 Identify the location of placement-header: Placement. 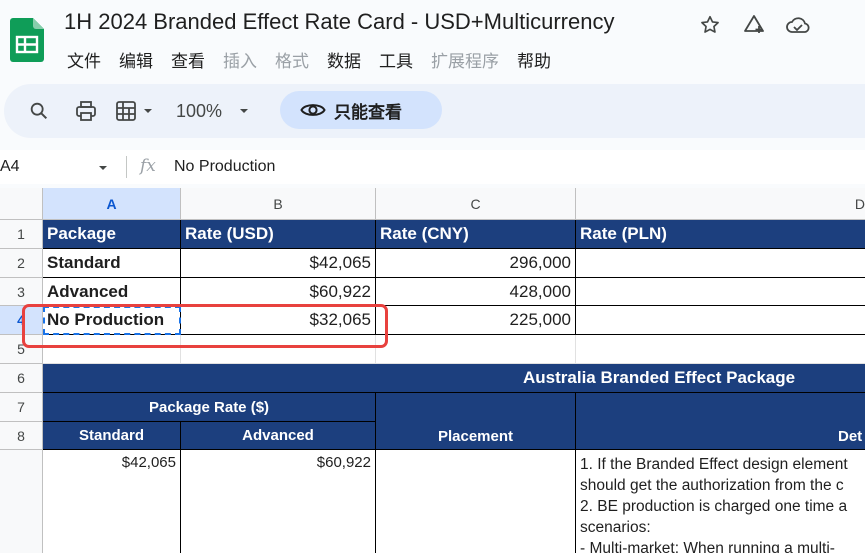
(476, 421).